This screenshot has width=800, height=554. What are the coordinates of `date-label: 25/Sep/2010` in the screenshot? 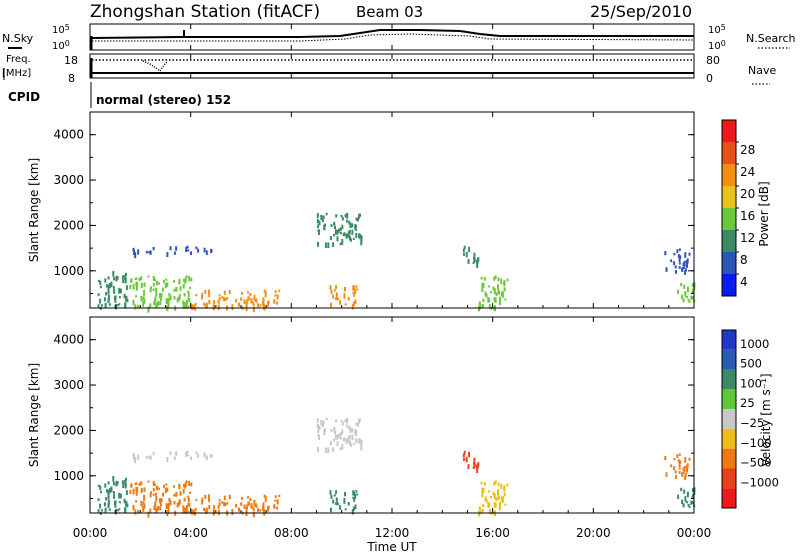 It's located at (641, 11).